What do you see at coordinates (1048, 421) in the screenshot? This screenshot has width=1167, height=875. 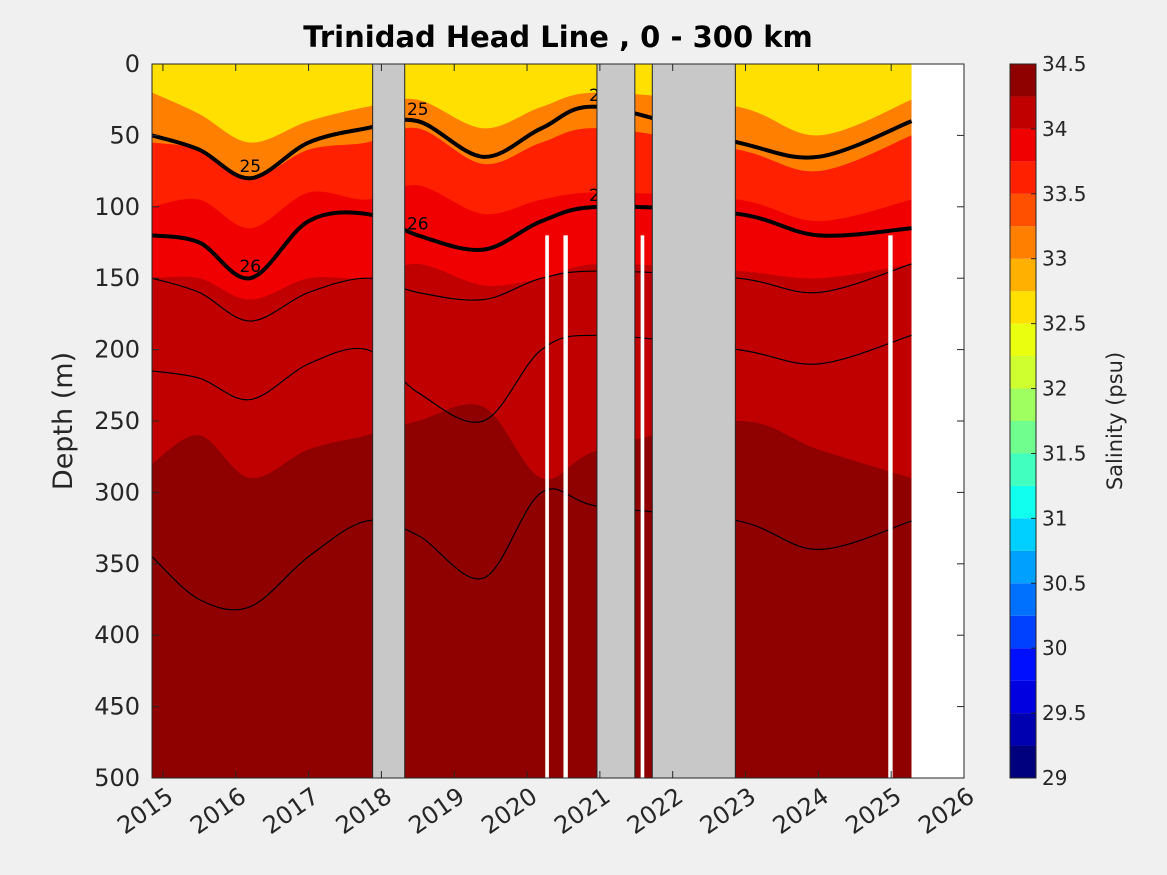 I see `colorbar: 34.5 34 33.5 33 32.5 32 31.5 31 30.5 30 29.5 29` at bounding box center [1048, 421].